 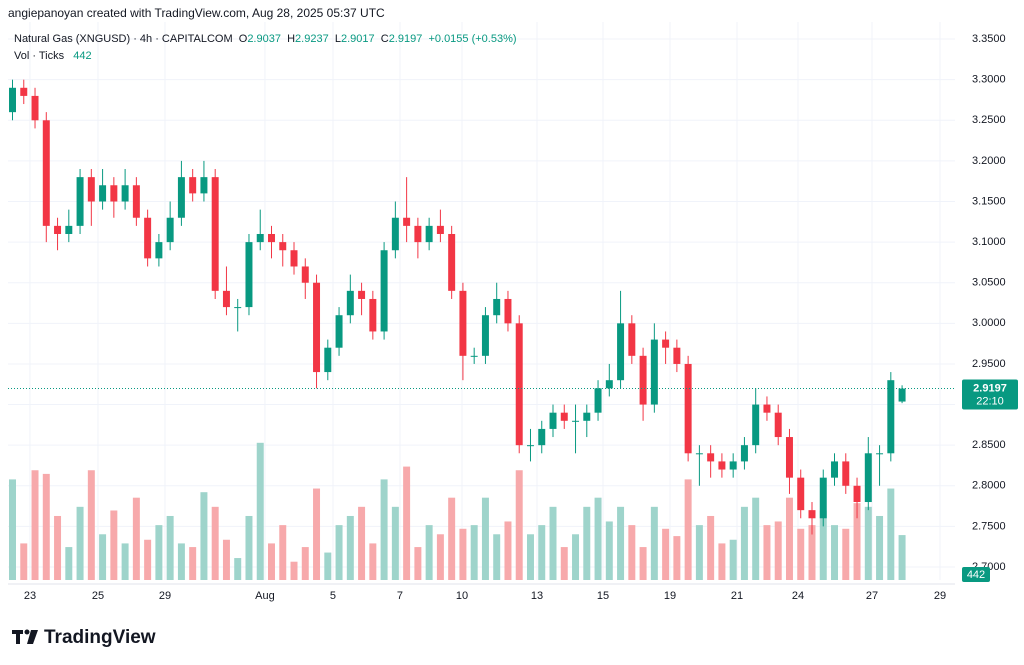 What do you see at coordinates (989, 120) in the screenshot?
I see `y-tick-label: 3.2500` at bounding box center [989, 120].